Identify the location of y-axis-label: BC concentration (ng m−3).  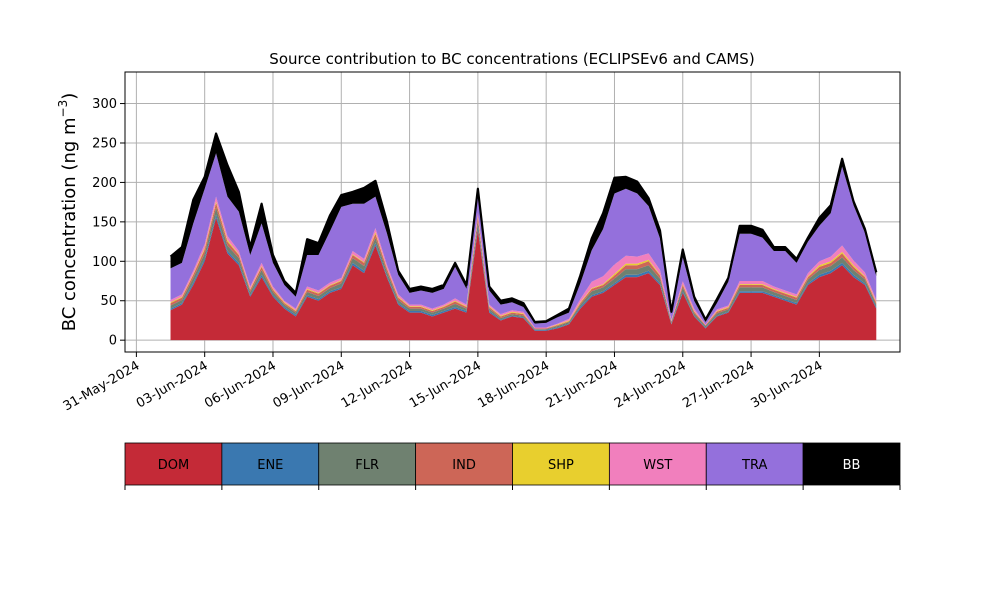
(68, 212).